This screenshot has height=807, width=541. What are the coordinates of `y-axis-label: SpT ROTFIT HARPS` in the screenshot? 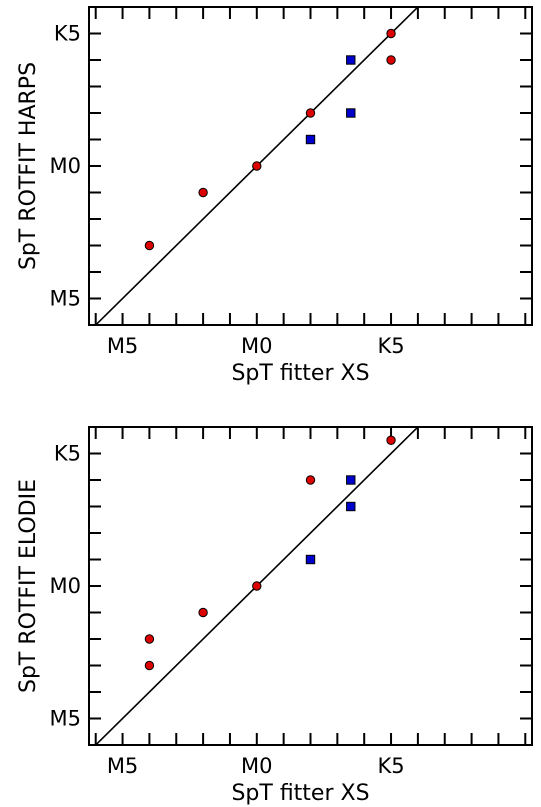 It's located at (28, 166).